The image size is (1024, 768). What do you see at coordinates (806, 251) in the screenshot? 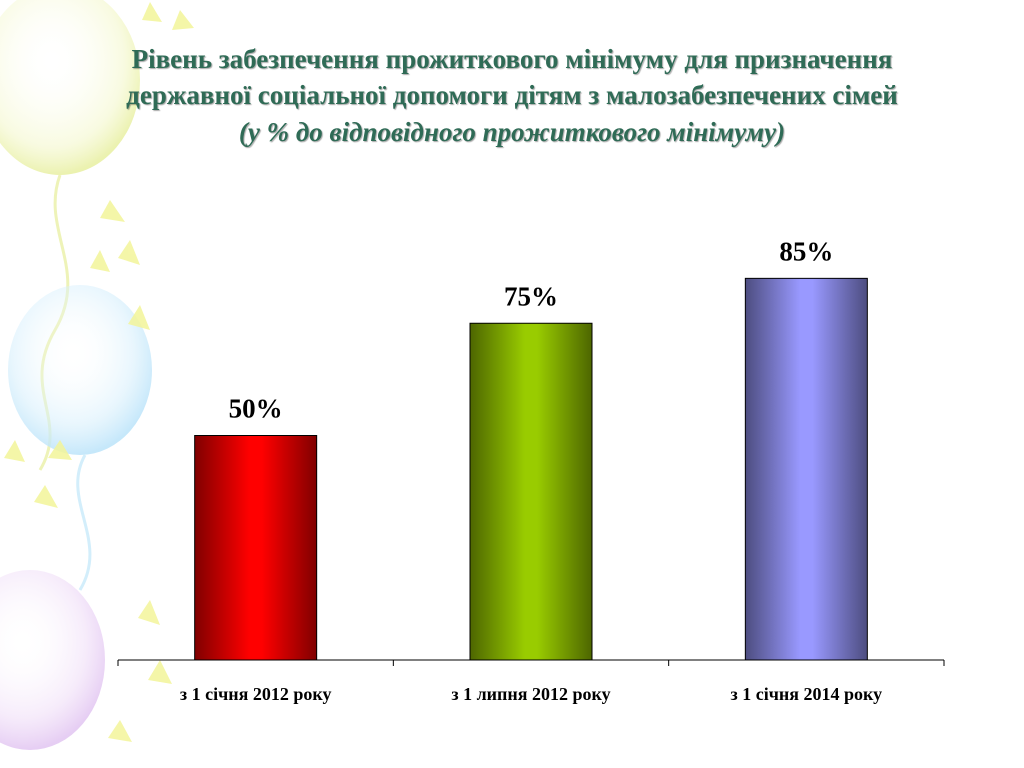
I see `data-label-3: 85%` at bounding box center [806, 251].